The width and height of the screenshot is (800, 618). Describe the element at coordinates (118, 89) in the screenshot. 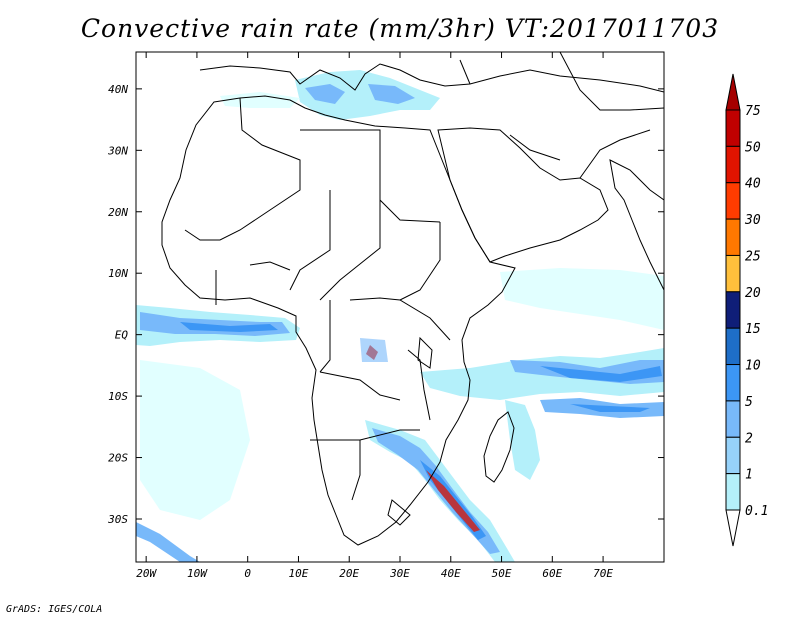

I see `lat-tick-label: 40N` at that location.